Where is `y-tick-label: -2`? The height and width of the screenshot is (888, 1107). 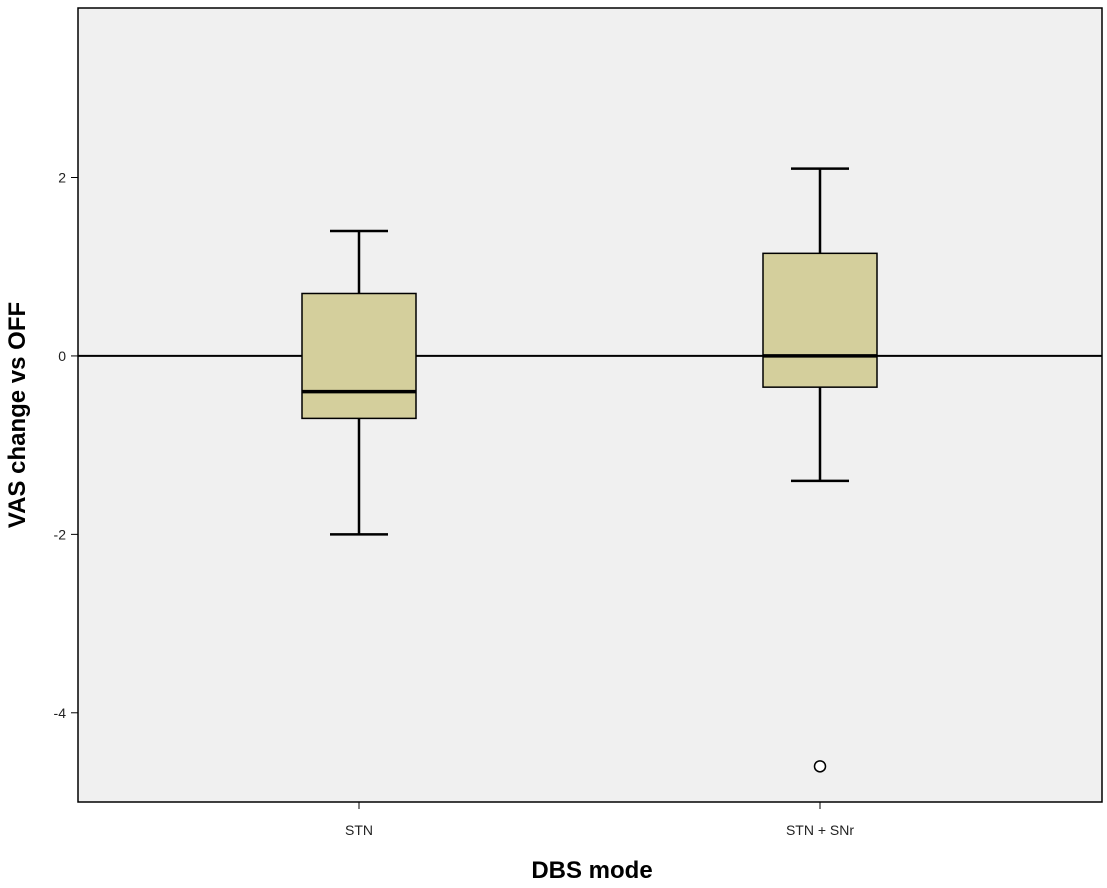 y-tick-label: -2 is located at coordinates (60, 534).